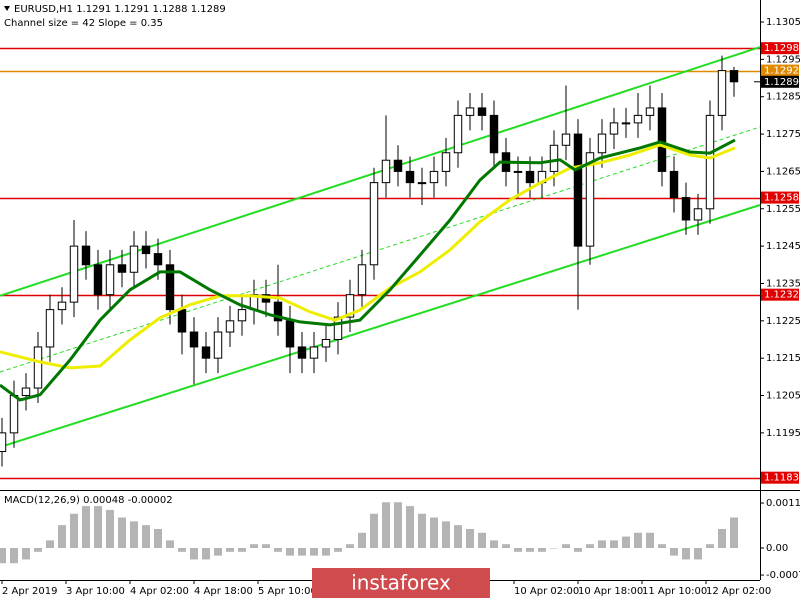  Describe the element at coordinates (783, 321) in the screenshot. I see `y-tick-label: 1.1225` at that location.